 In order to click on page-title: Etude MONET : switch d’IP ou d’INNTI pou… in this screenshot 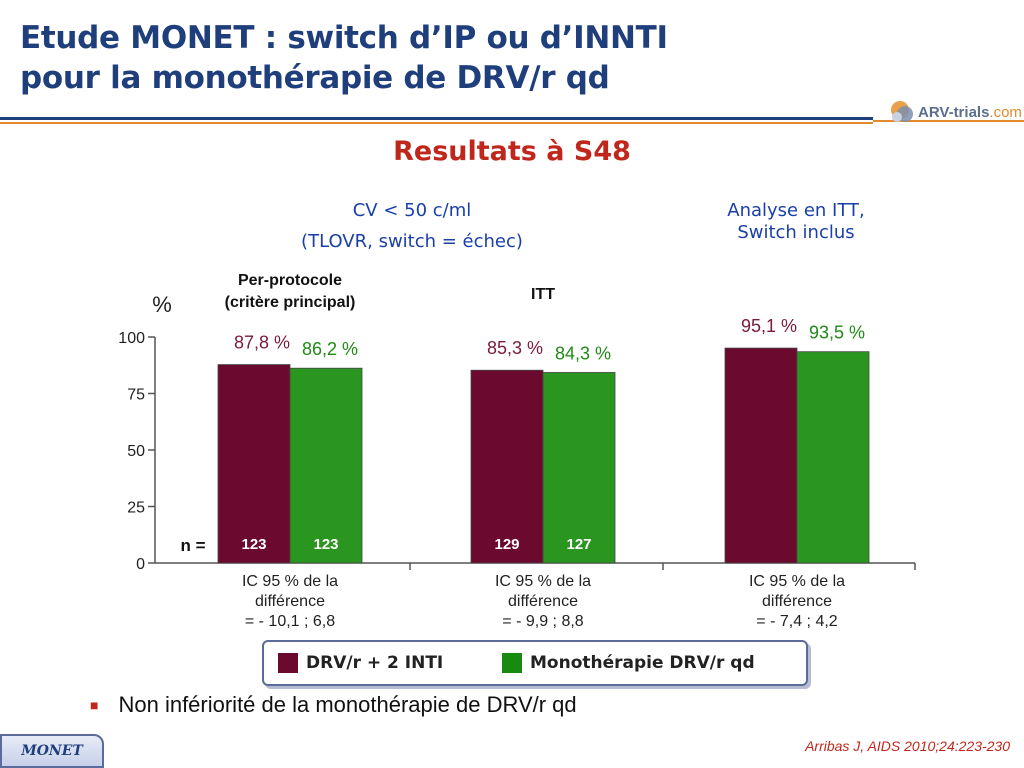, I will do `click(430, 58)`.